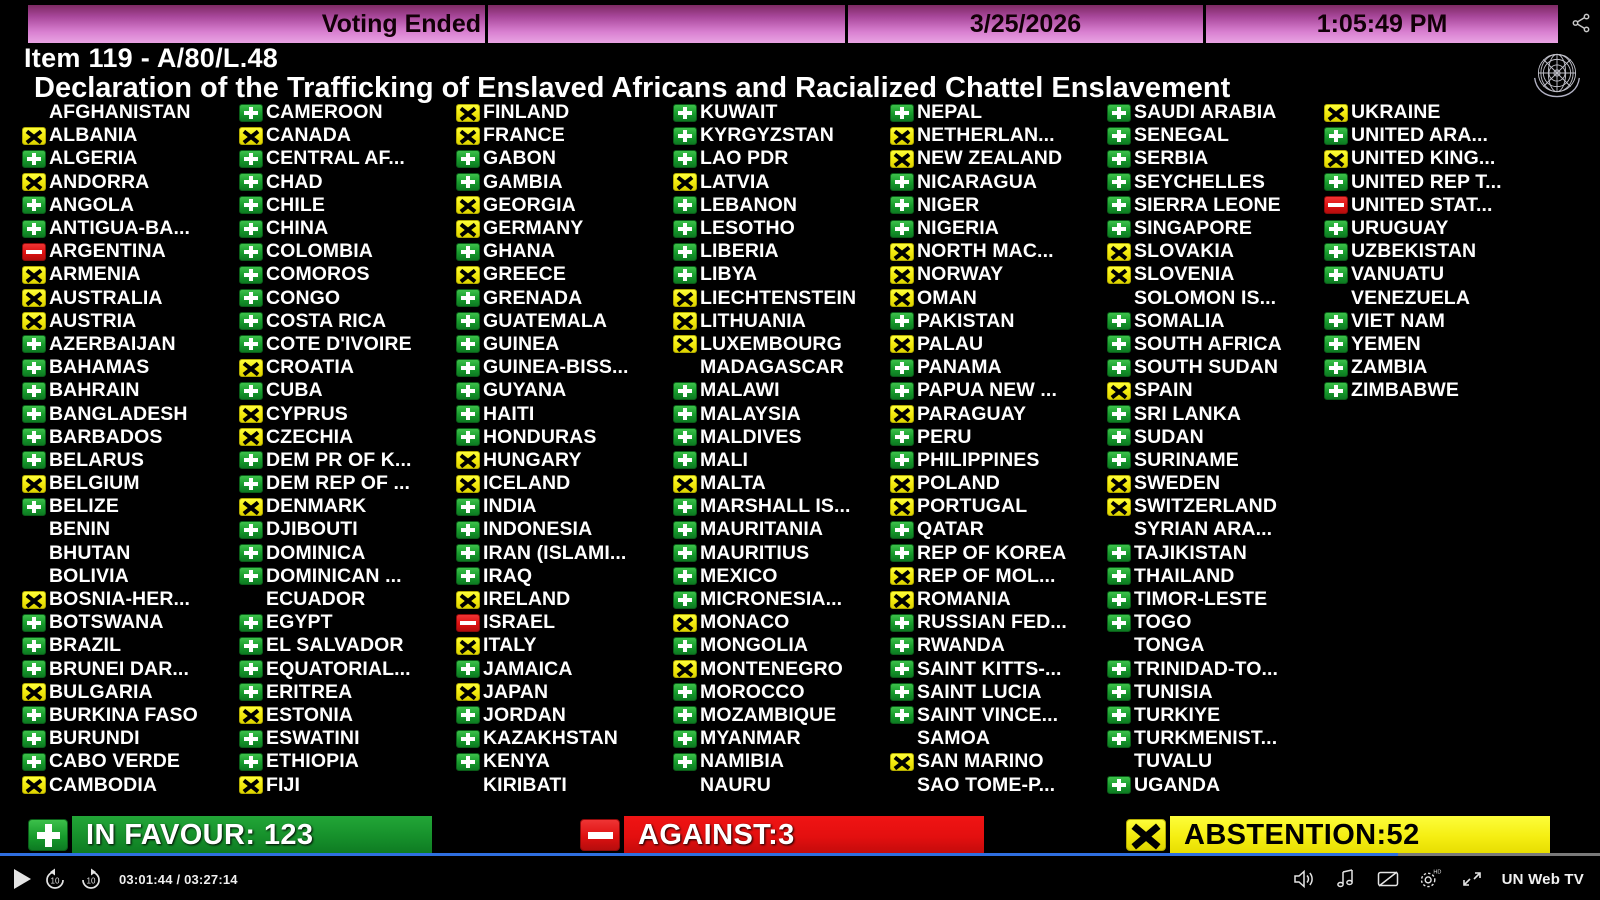 The width and height of the screenshot is (1600, 900). What do you see at coordinates (101, 691) in the screenshot?
I see `country-name: BULGARIA` at bounding box center [101, 691].